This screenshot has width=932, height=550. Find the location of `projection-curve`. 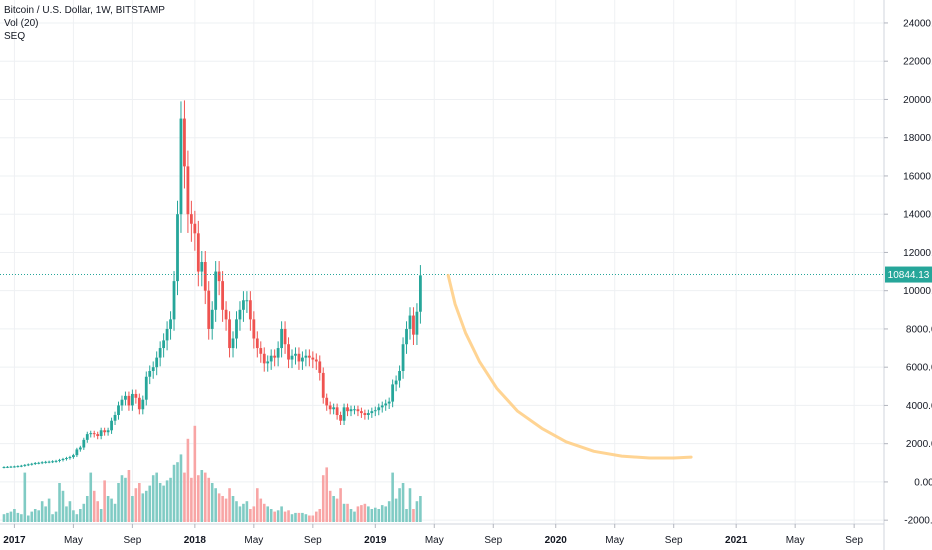

projection-curve is located at coordinates (569, 366).